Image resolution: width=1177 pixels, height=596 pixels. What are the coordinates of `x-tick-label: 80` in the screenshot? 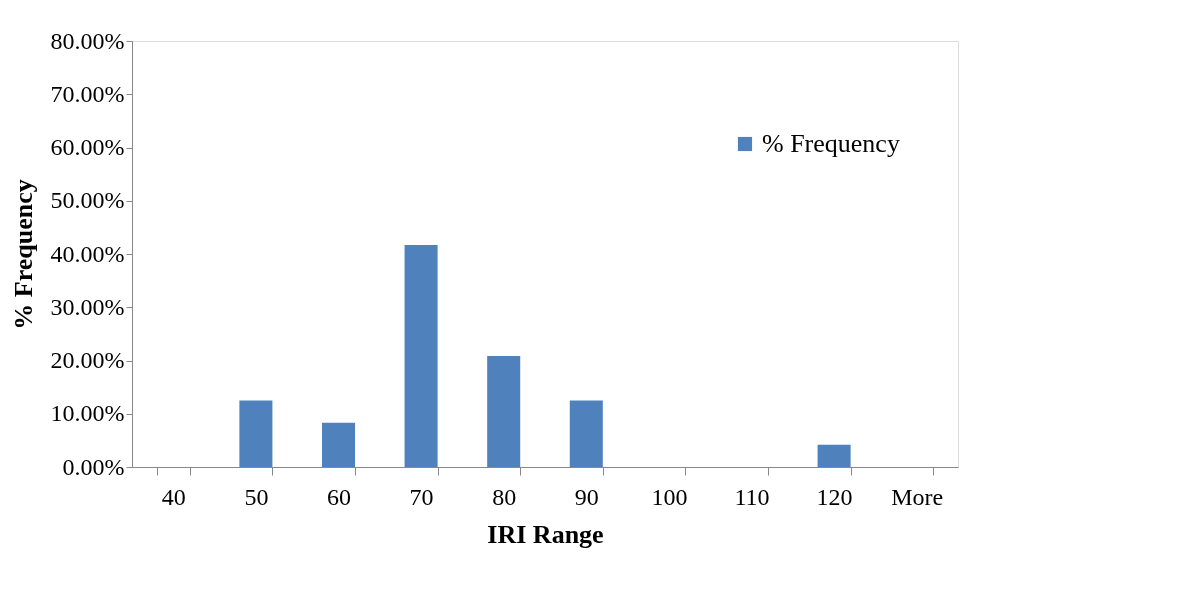 It's located at (504, 496).